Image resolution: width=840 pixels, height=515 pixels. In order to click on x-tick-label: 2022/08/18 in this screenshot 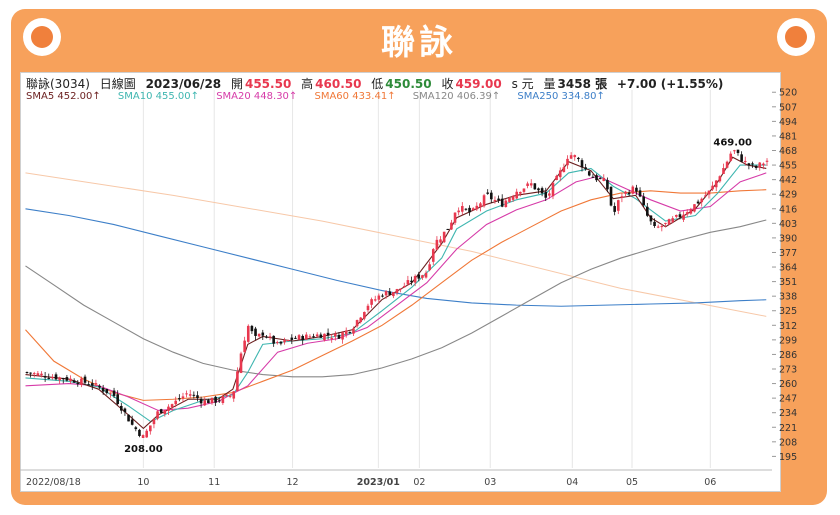, I will do `click(53, 482)`.